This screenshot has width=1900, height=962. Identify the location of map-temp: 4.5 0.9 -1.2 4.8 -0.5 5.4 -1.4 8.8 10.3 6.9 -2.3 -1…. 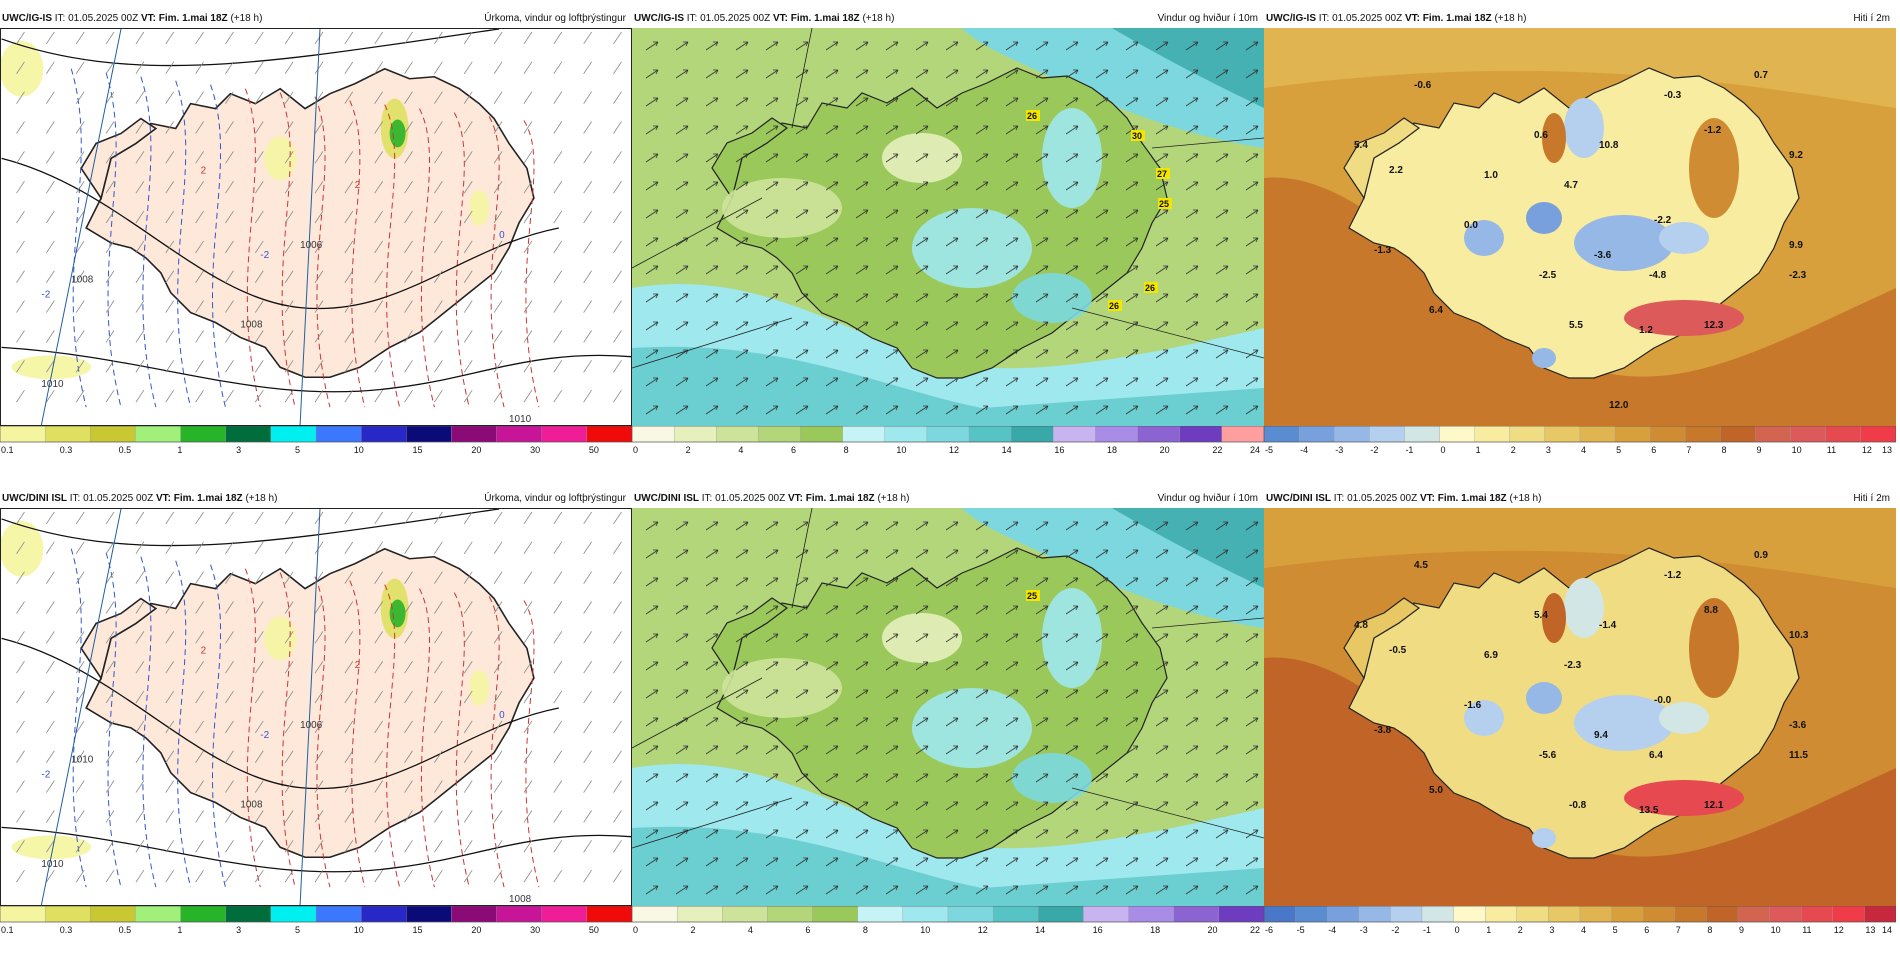
(1580, 707).